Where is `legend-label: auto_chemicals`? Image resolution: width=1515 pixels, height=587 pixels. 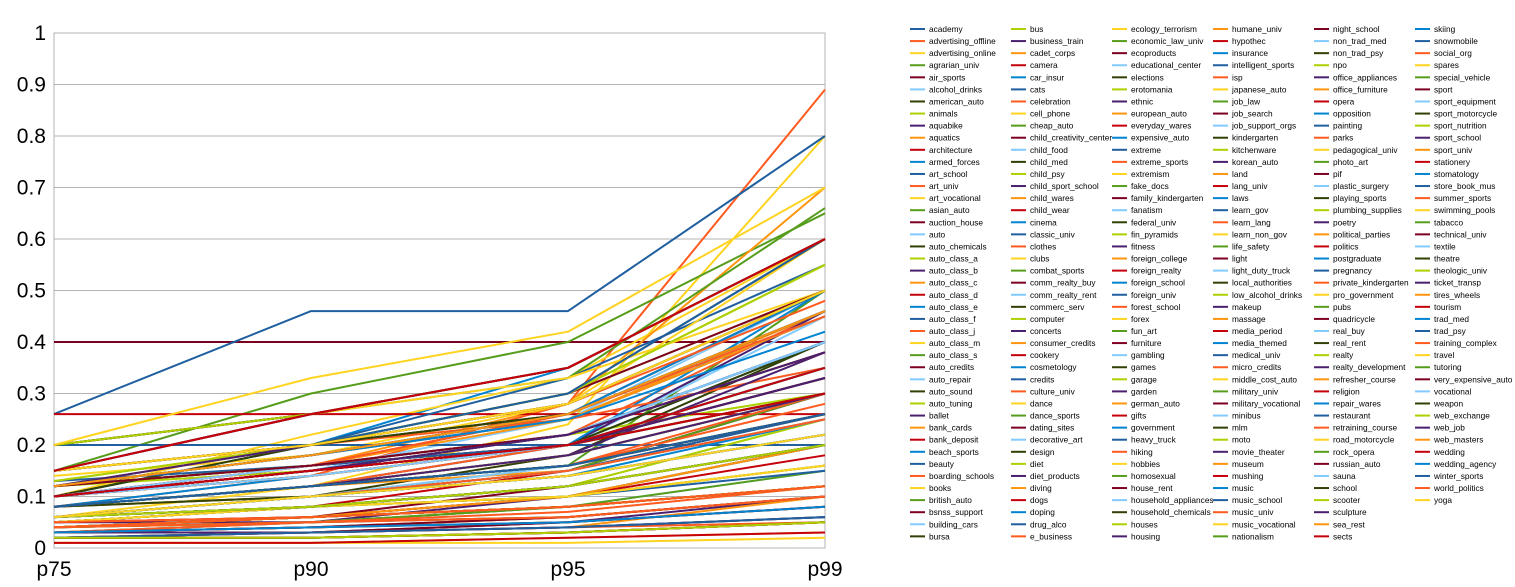
legend-label: auto_chemicals is located at coordinates (958, 246).